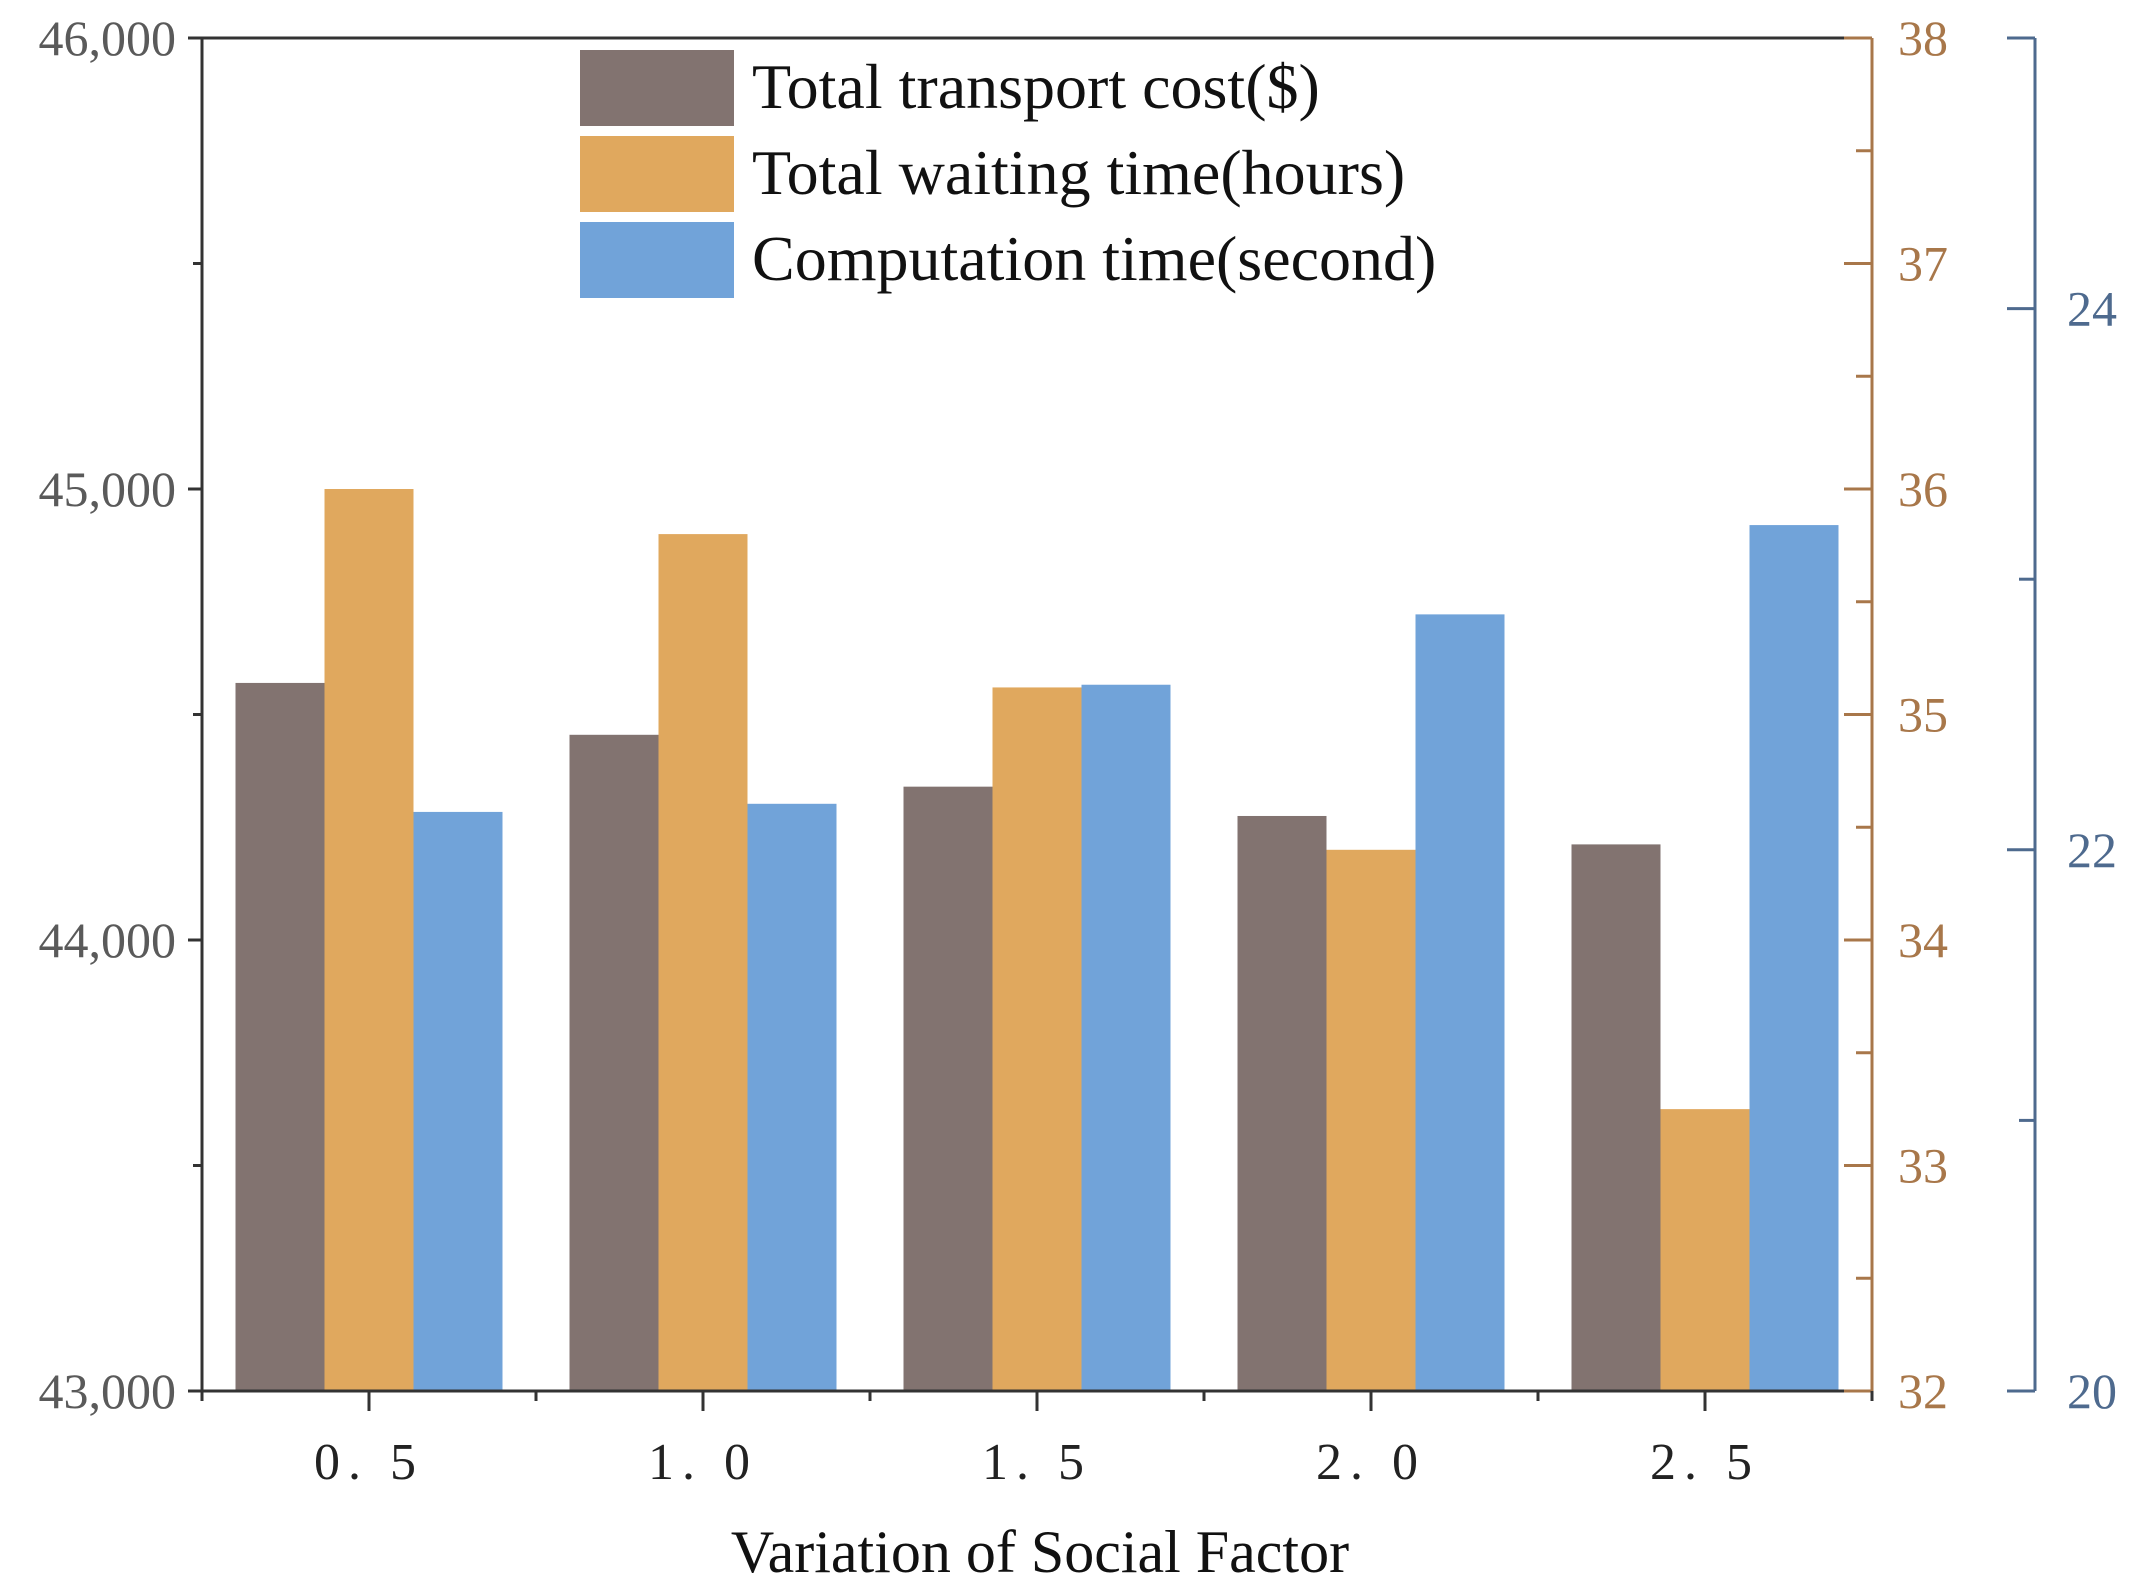 This screenshot has width=2133, height=1588. I want to click on left-tick-label: 46,000, so click(108, 38).